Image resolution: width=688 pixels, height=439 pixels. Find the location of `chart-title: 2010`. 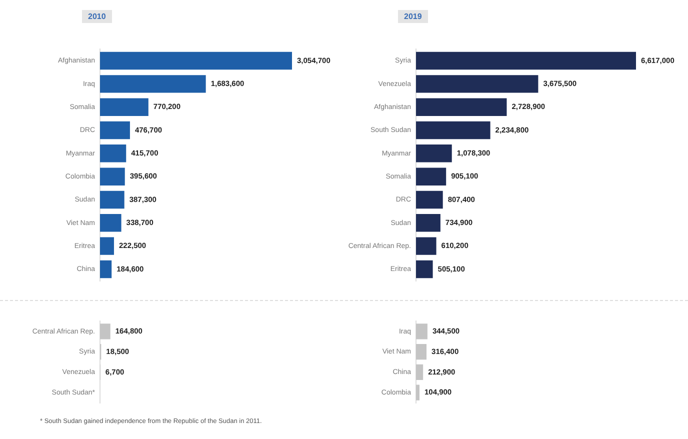

chart-title: 2010 is located at coordinates (97, 16).